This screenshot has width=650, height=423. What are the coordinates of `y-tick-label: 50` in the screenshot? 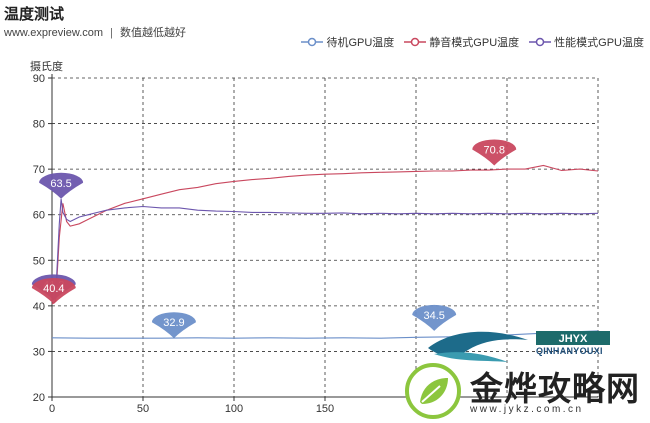 It's located at (39, 261).